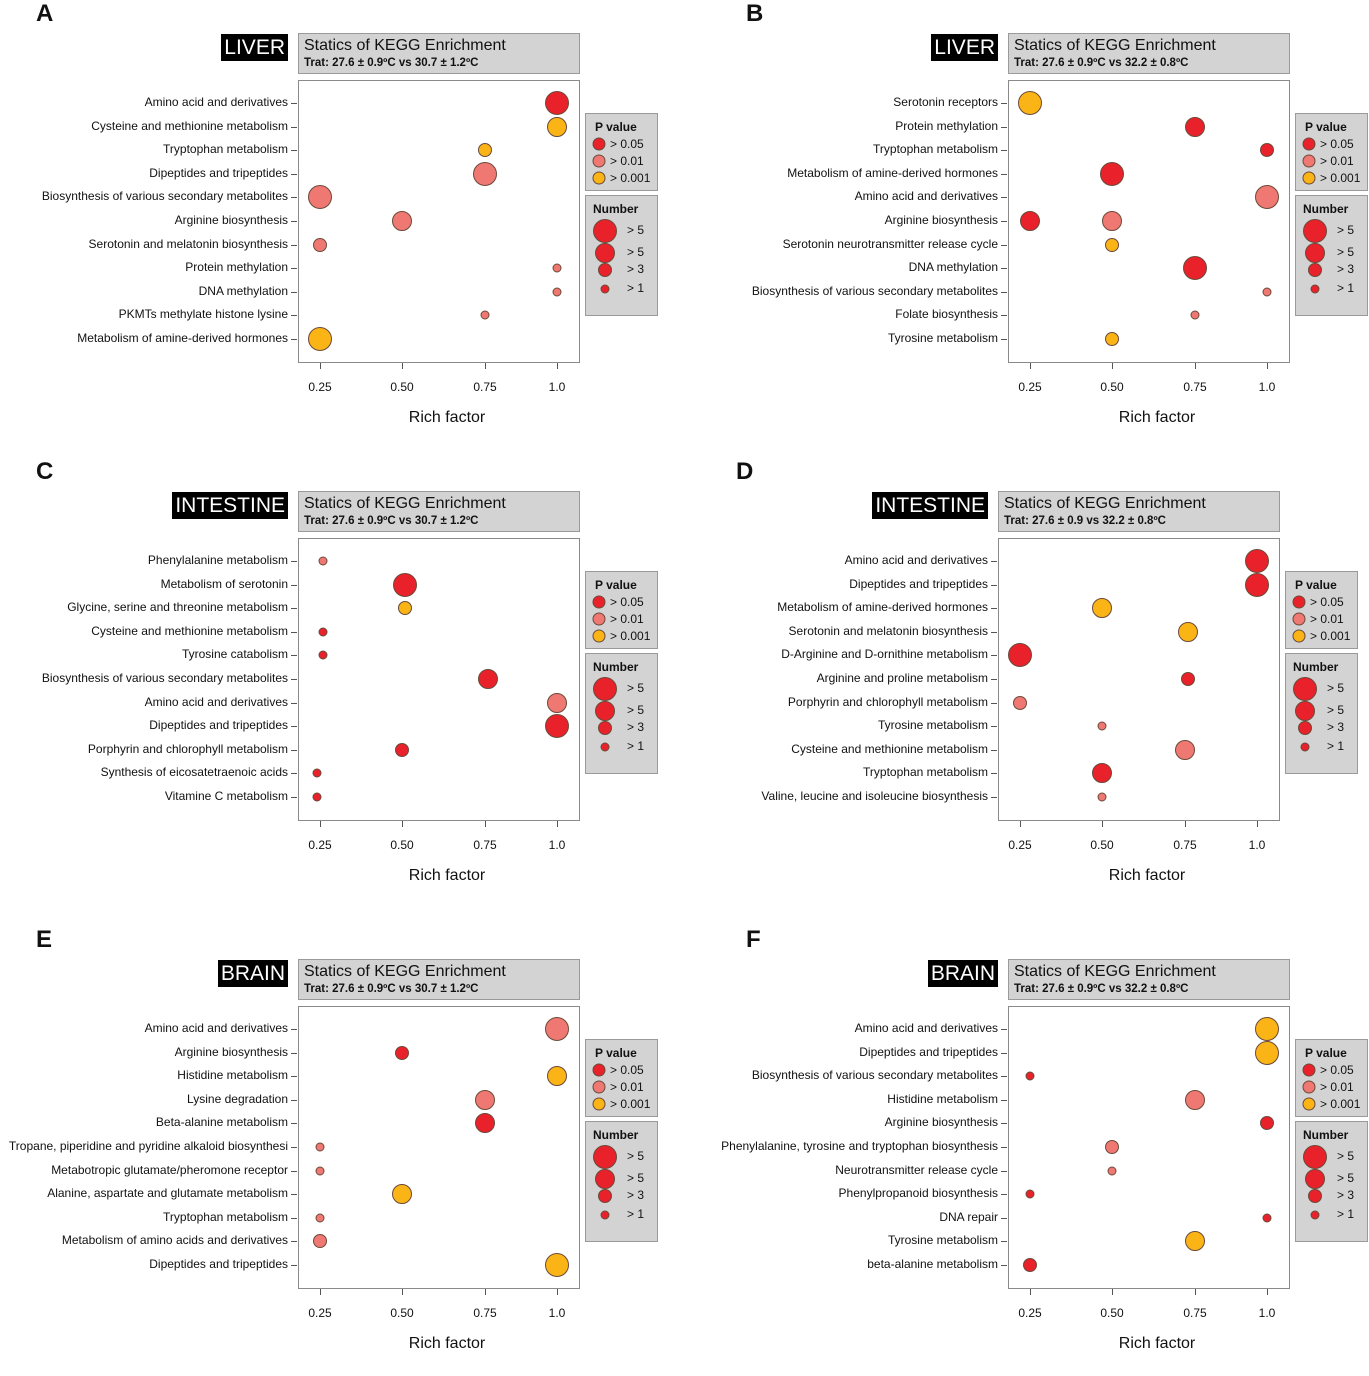 Image resolution: width=1369 pixels, height=1376 pixels. Describe the element at coordinates (177, 607) in the screenshot. I see `y-tick-label: Glycine, serine and threonine metabolism` at that location.